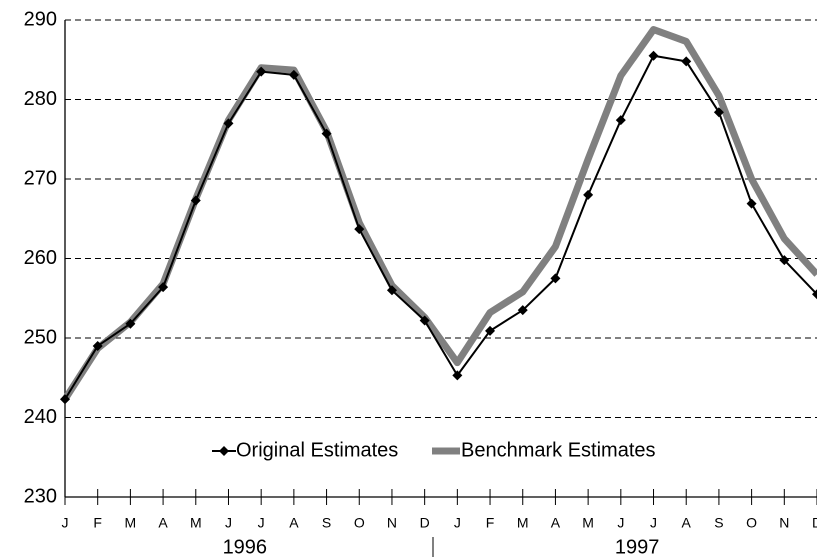  Describe the element at coordinates (224, 451) in the screenshot. I see `legend-marker` at that location.